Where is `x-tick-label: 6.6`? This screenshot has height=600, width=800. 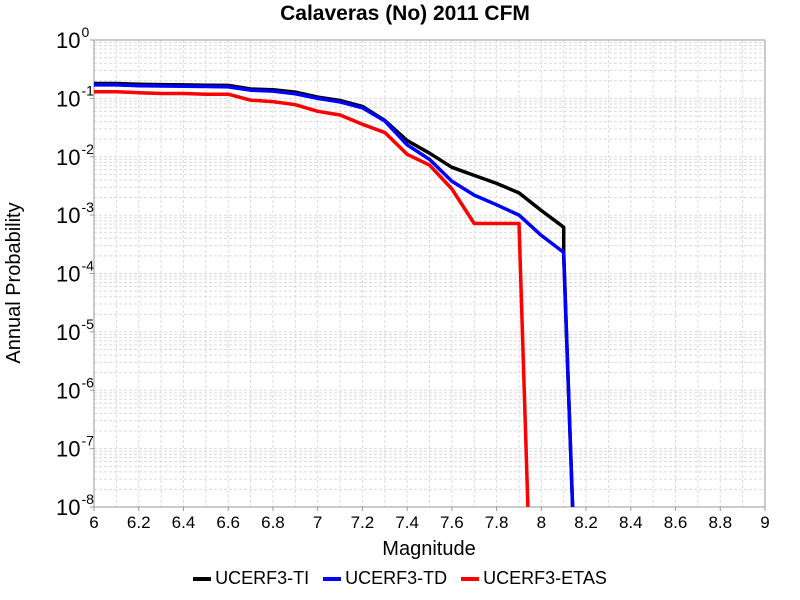 x-tick-label: 6.6 is located at coordinates (228, 522).